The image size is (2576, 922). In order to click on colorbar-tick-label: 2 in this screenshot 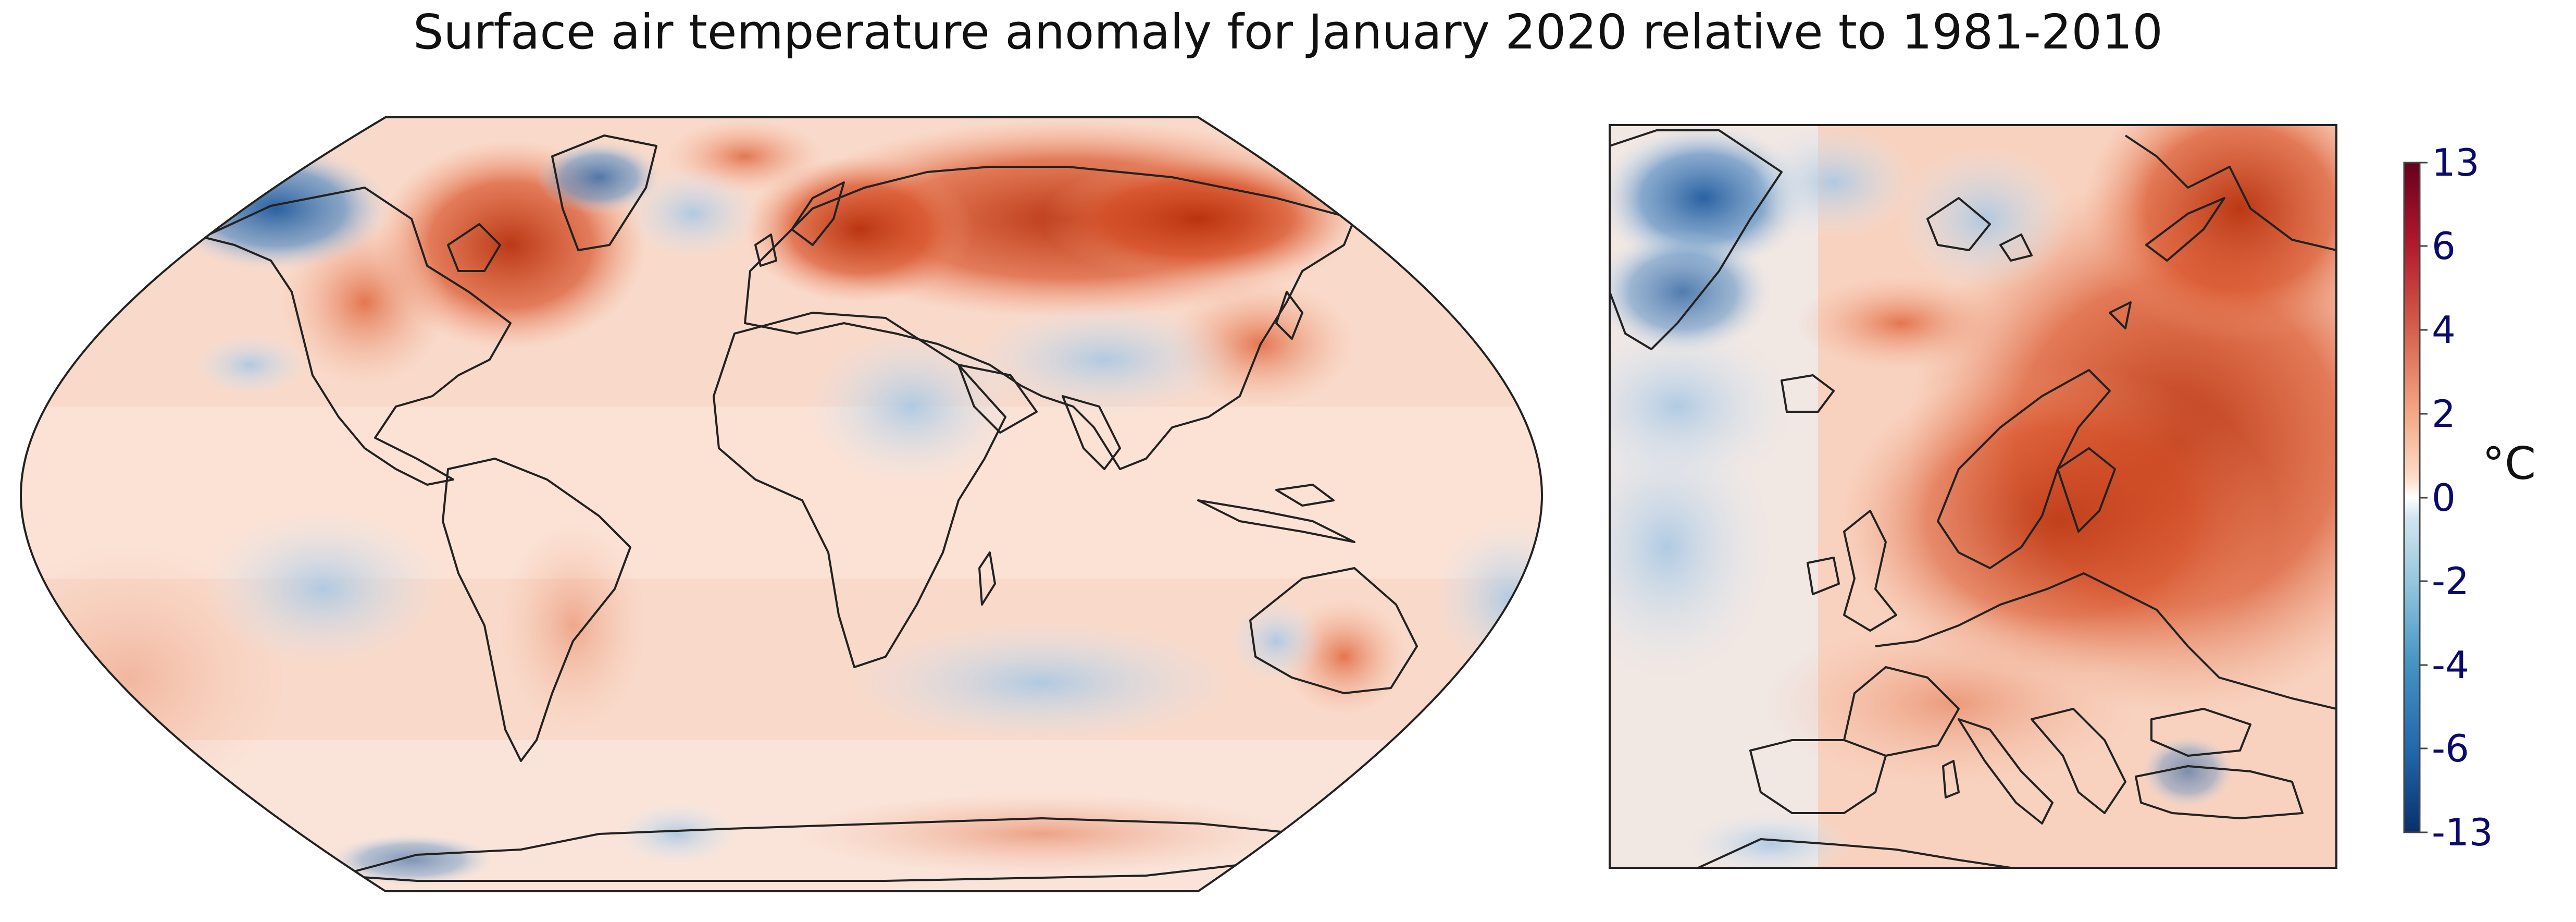, I will do `click(2444, 414)`.